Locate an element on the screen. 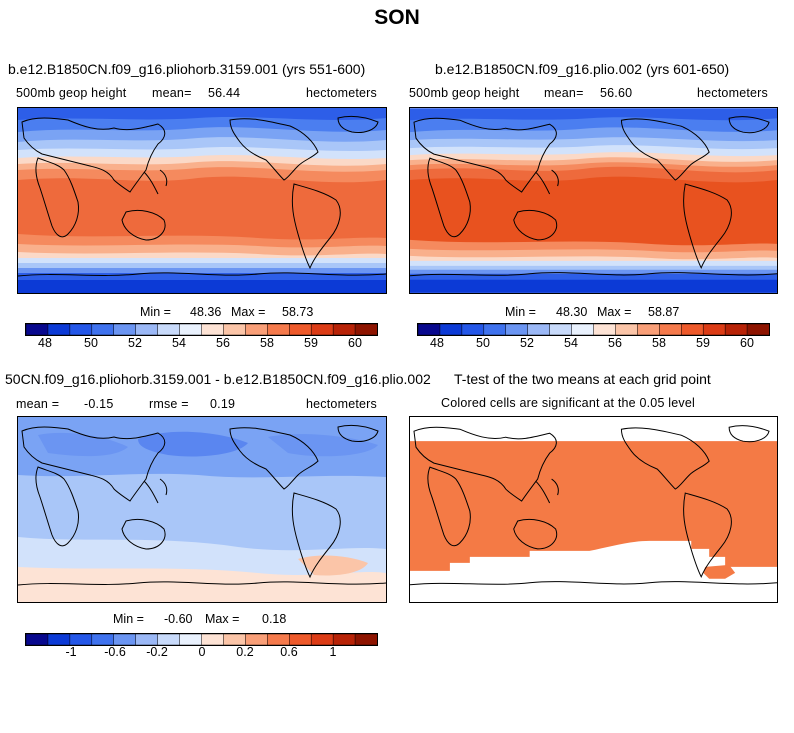 Image resolution: width=794 pixels, height=733 pixels. diff-band-south-warm is located at coordinates (202, 584).